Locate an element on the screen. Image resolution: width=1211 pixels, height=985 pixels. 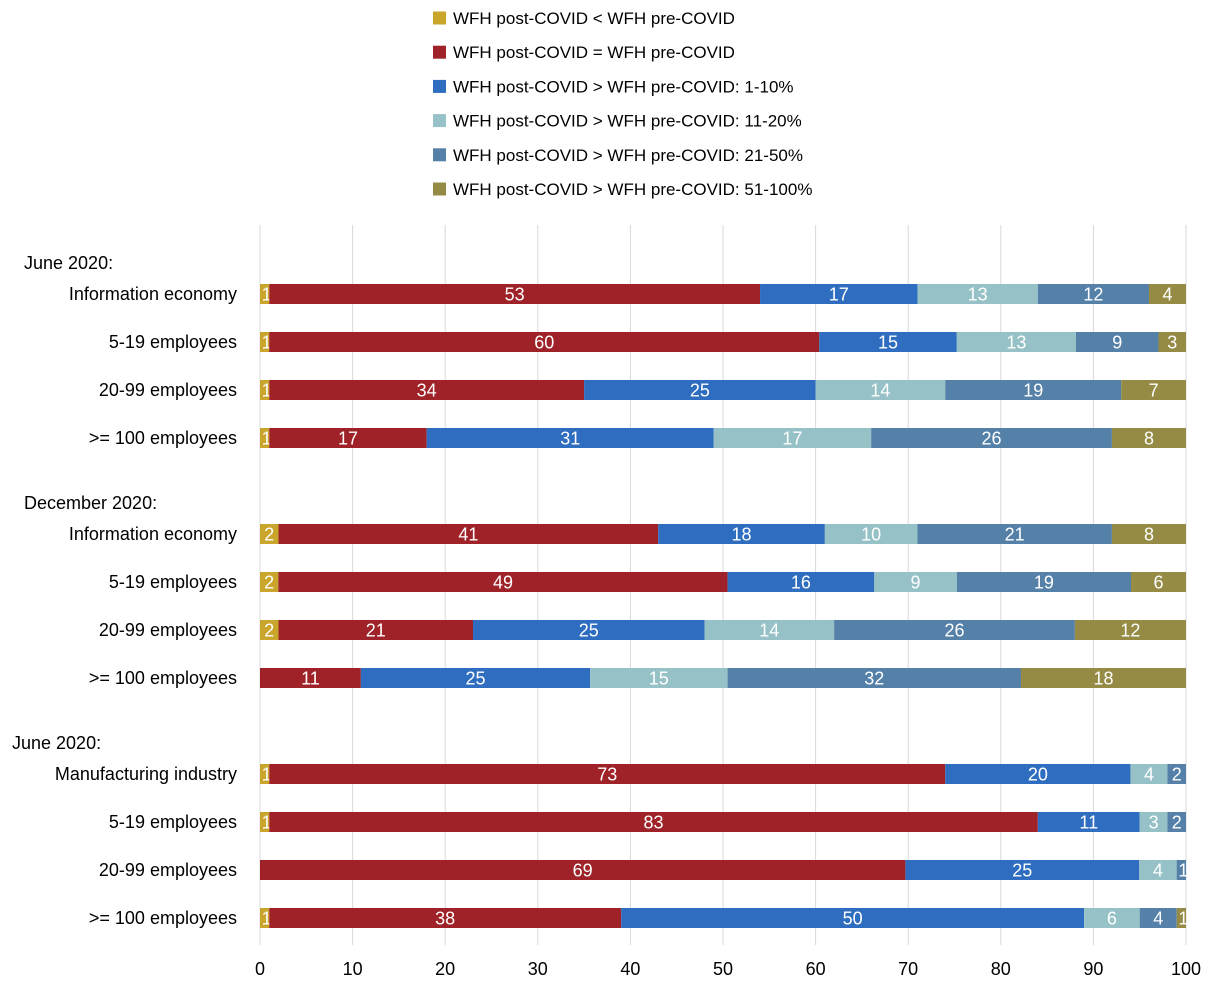
data-label: 8 is located at coordinates (1149, 535).